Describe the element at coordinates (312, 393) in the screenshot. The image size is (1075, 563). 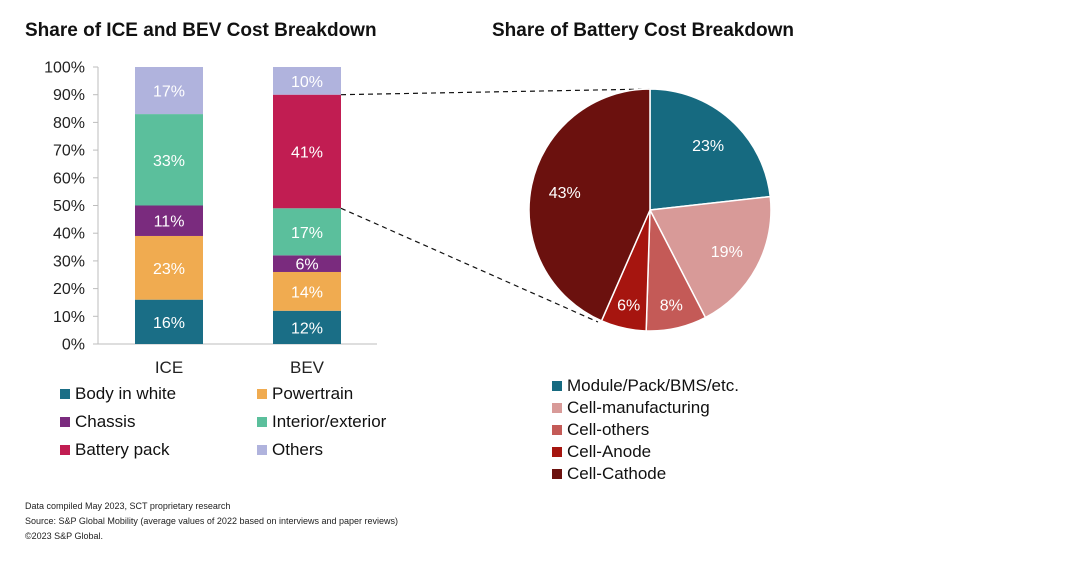
I see `legend-label: Powertrain` at that location.